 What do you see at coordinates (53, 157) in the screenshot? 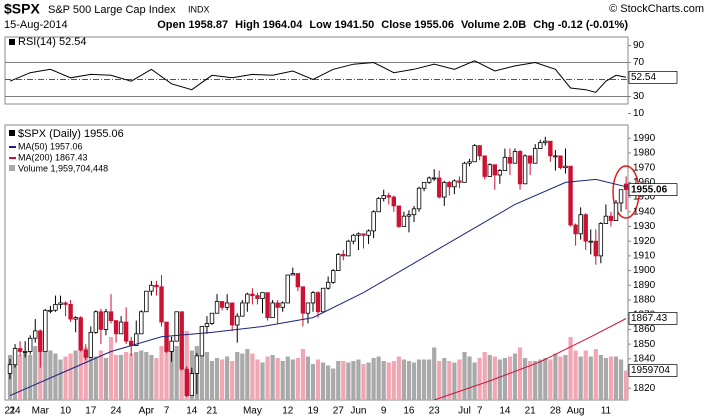
I see `legend-entry: MA(200) 1867.43` at bounding box center [53, 157].